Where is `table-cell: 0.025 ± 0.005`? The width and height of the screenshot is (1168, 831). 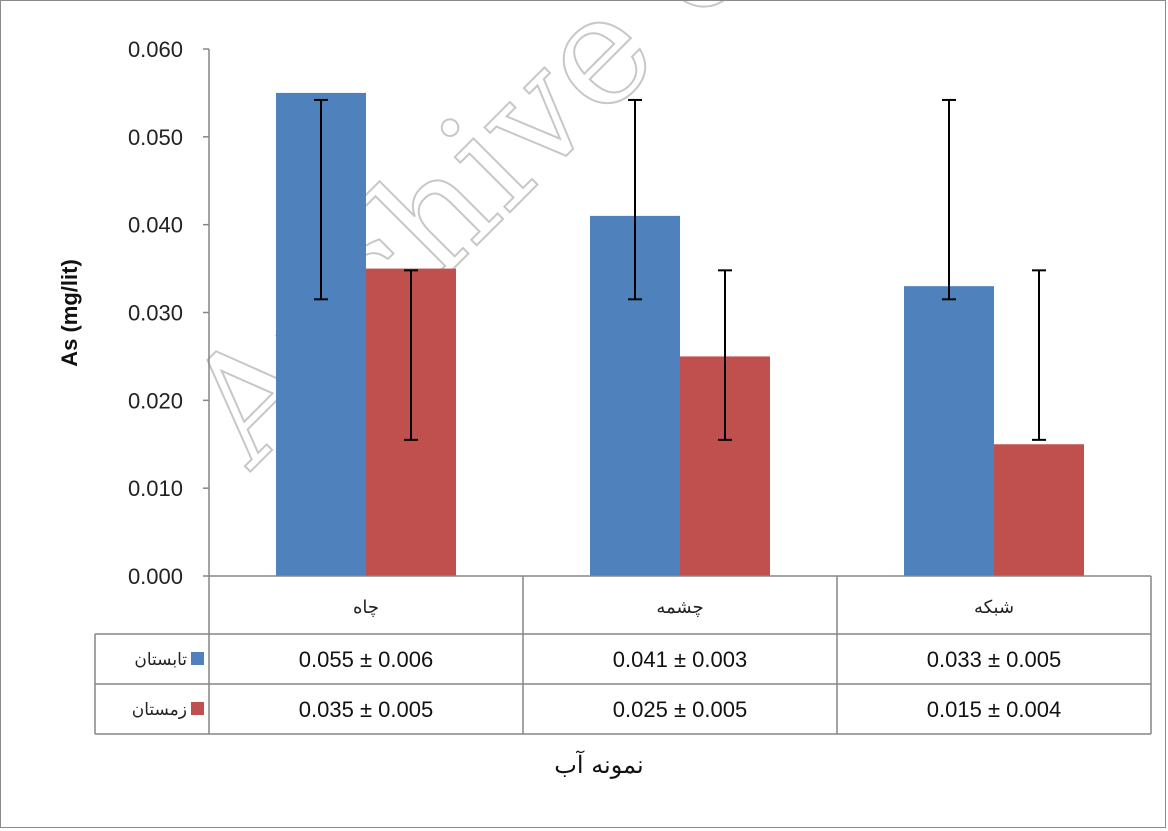 table-cell: 0.025 ± 0.005 is located at coordinates (680, 709).